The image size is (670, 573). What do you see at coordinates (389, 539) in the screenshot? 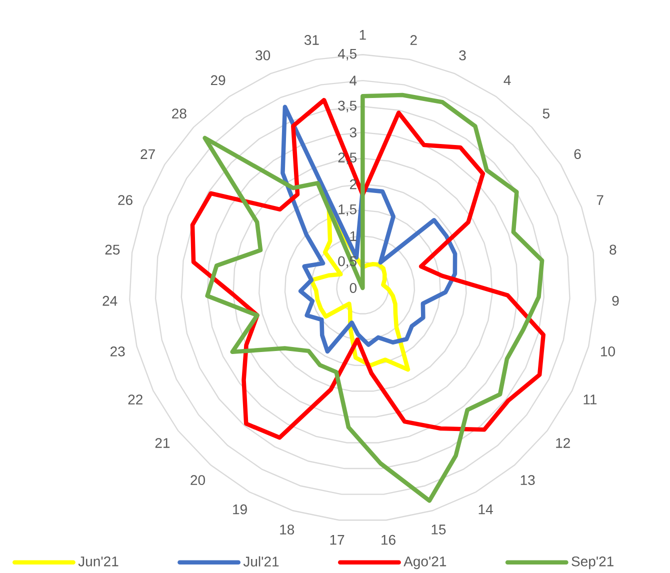
I see `spoke-label: 16` at bounding box center [389, 539].